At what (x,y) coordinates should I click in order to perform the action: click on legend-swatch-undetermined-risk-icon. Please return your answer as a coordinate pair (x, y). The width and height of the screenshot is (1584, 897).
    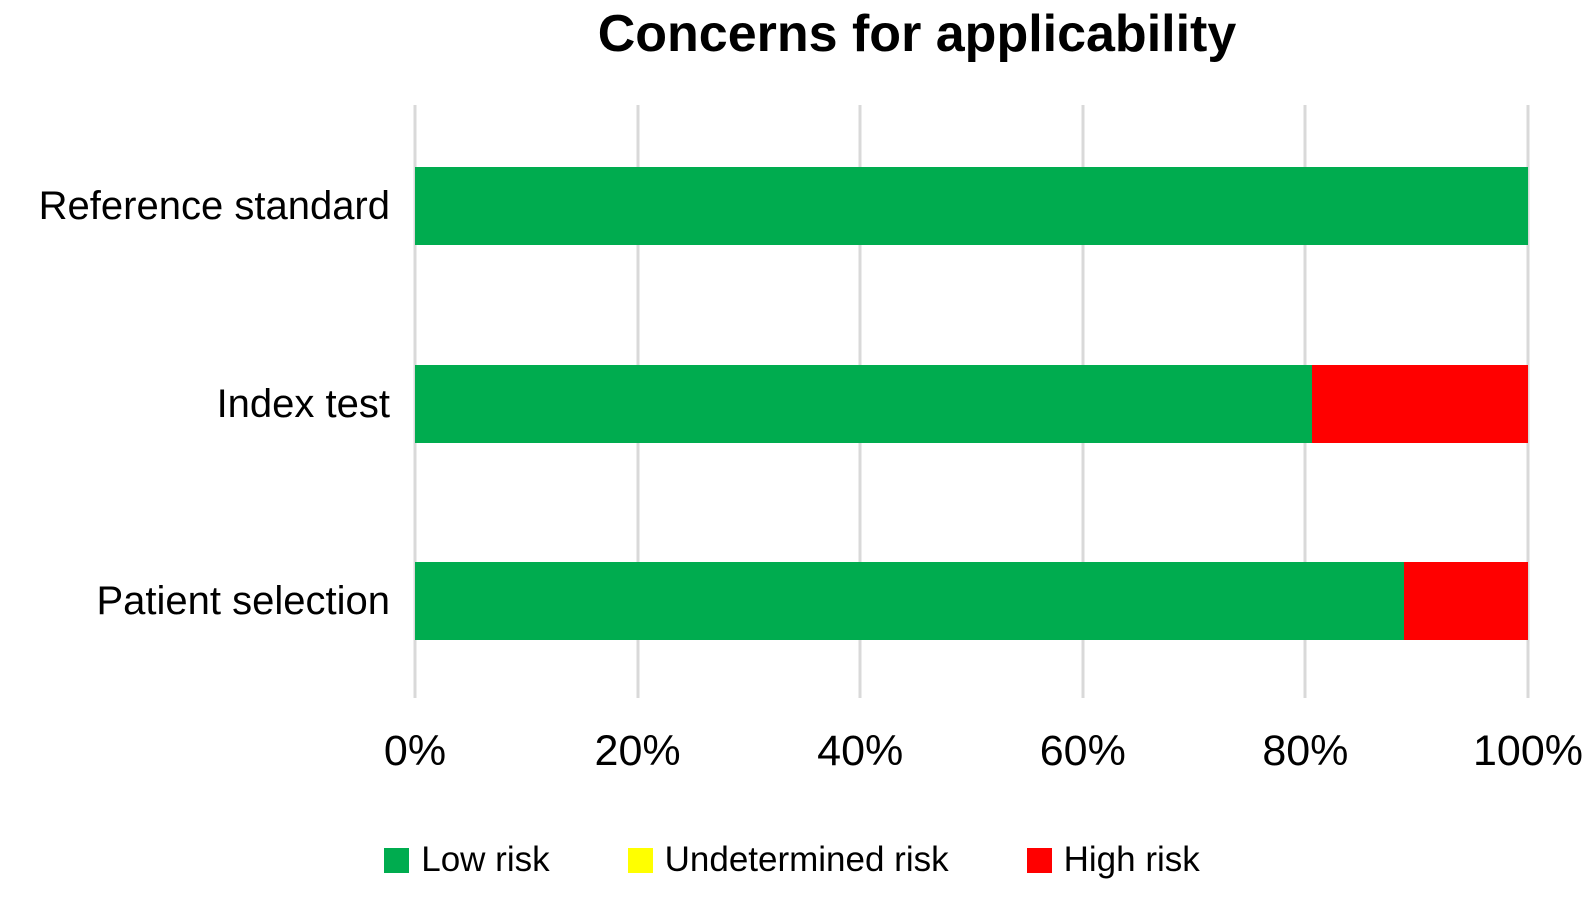
    Looking at the image, I should click on (640, 860).